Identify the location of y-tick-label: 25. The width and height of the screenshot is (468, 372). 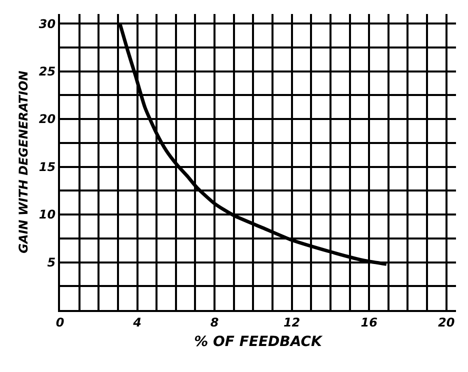
(47, 71).